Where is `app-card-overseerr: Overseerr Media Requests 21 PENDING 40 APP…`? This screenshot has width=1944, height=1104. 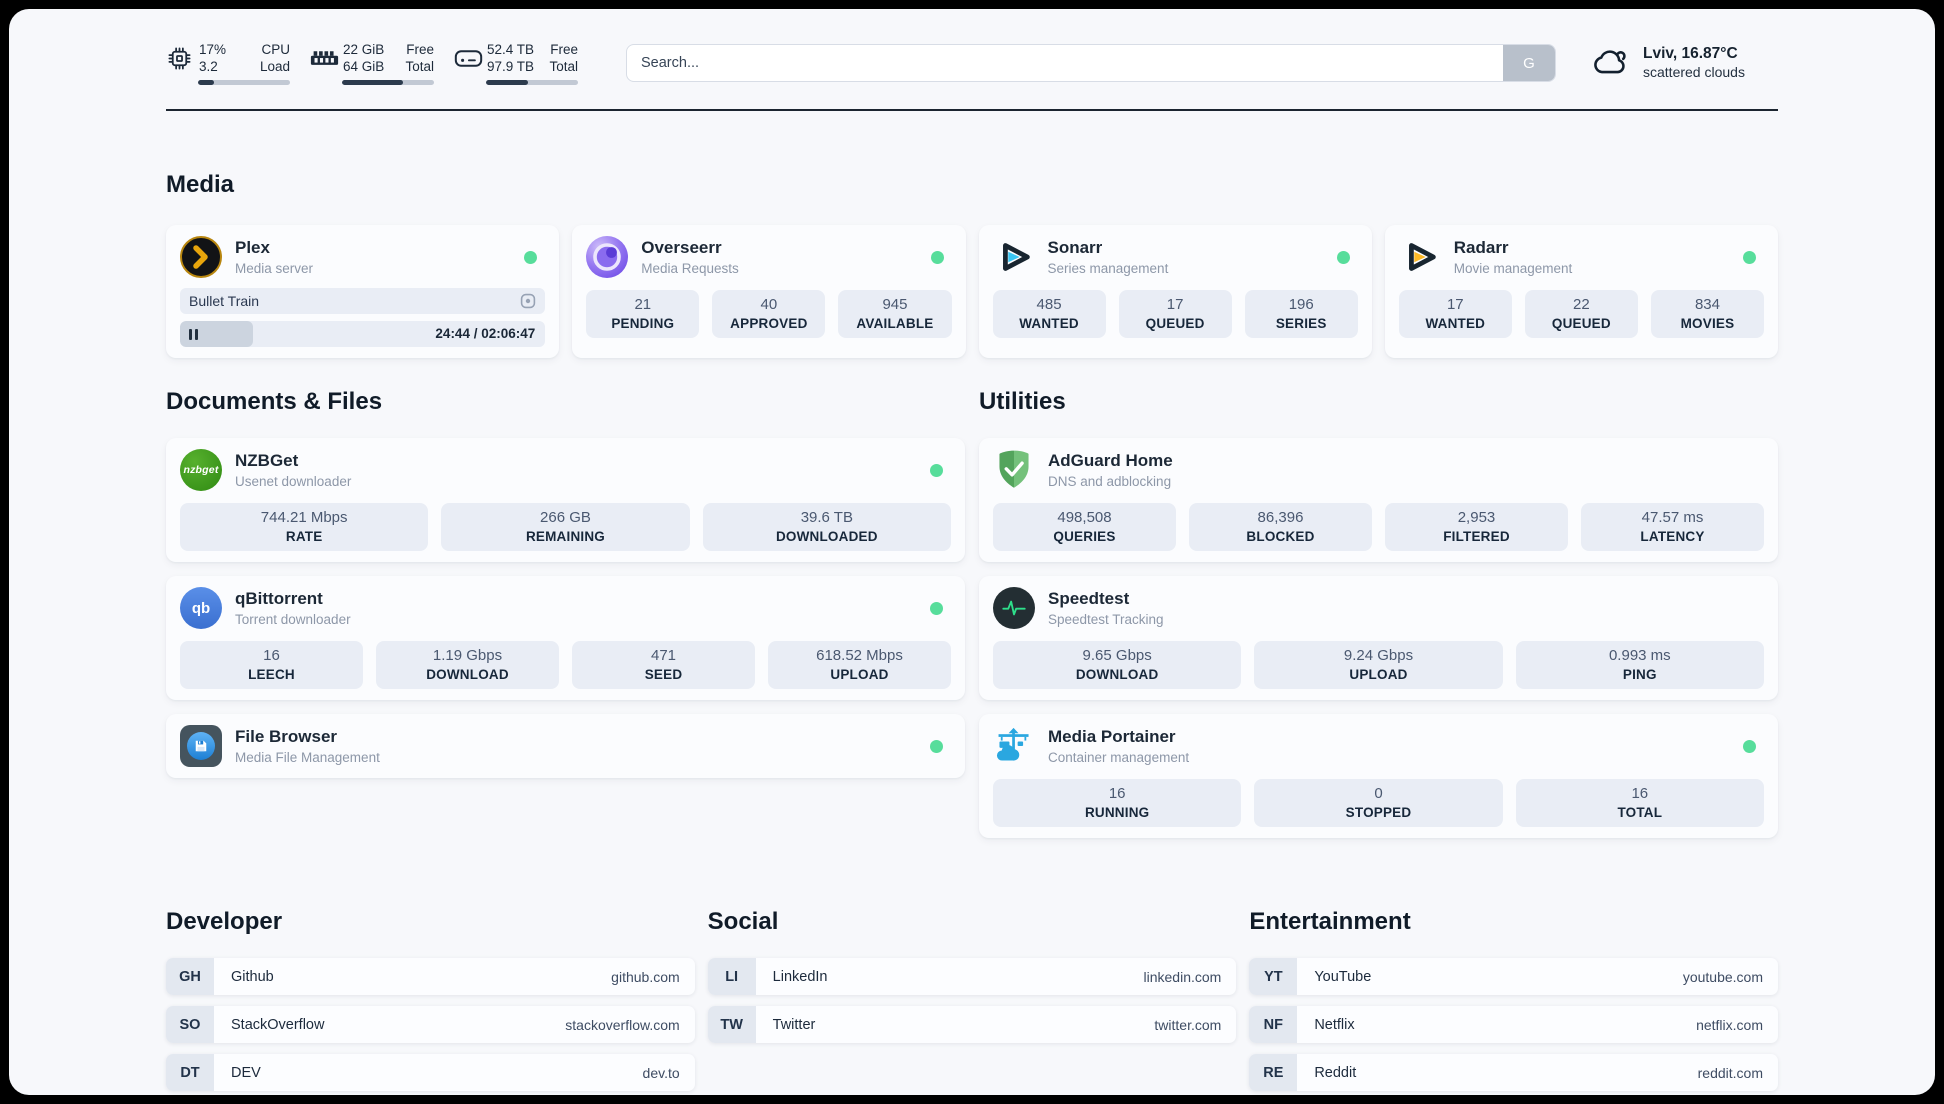
app-card-overseerr: Overseerr Media Requests 21 PENDING 40 APP… is located at coordinates (769, 291).